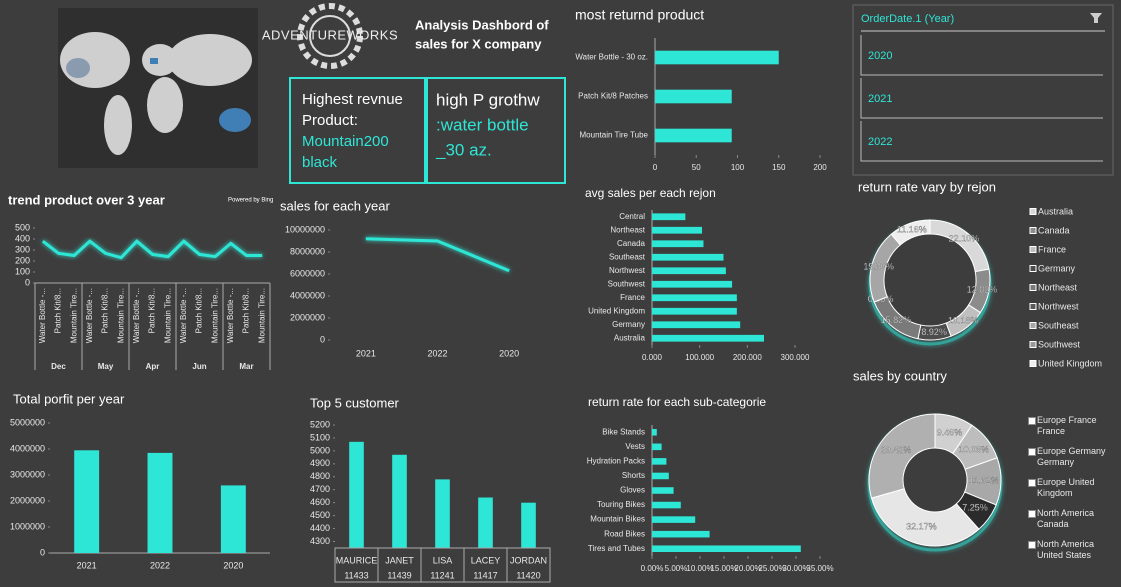  What do you see at coordinates (1096, 18) in the screenshot?
I see `filter-icon` at bounding box center [1096, 18].